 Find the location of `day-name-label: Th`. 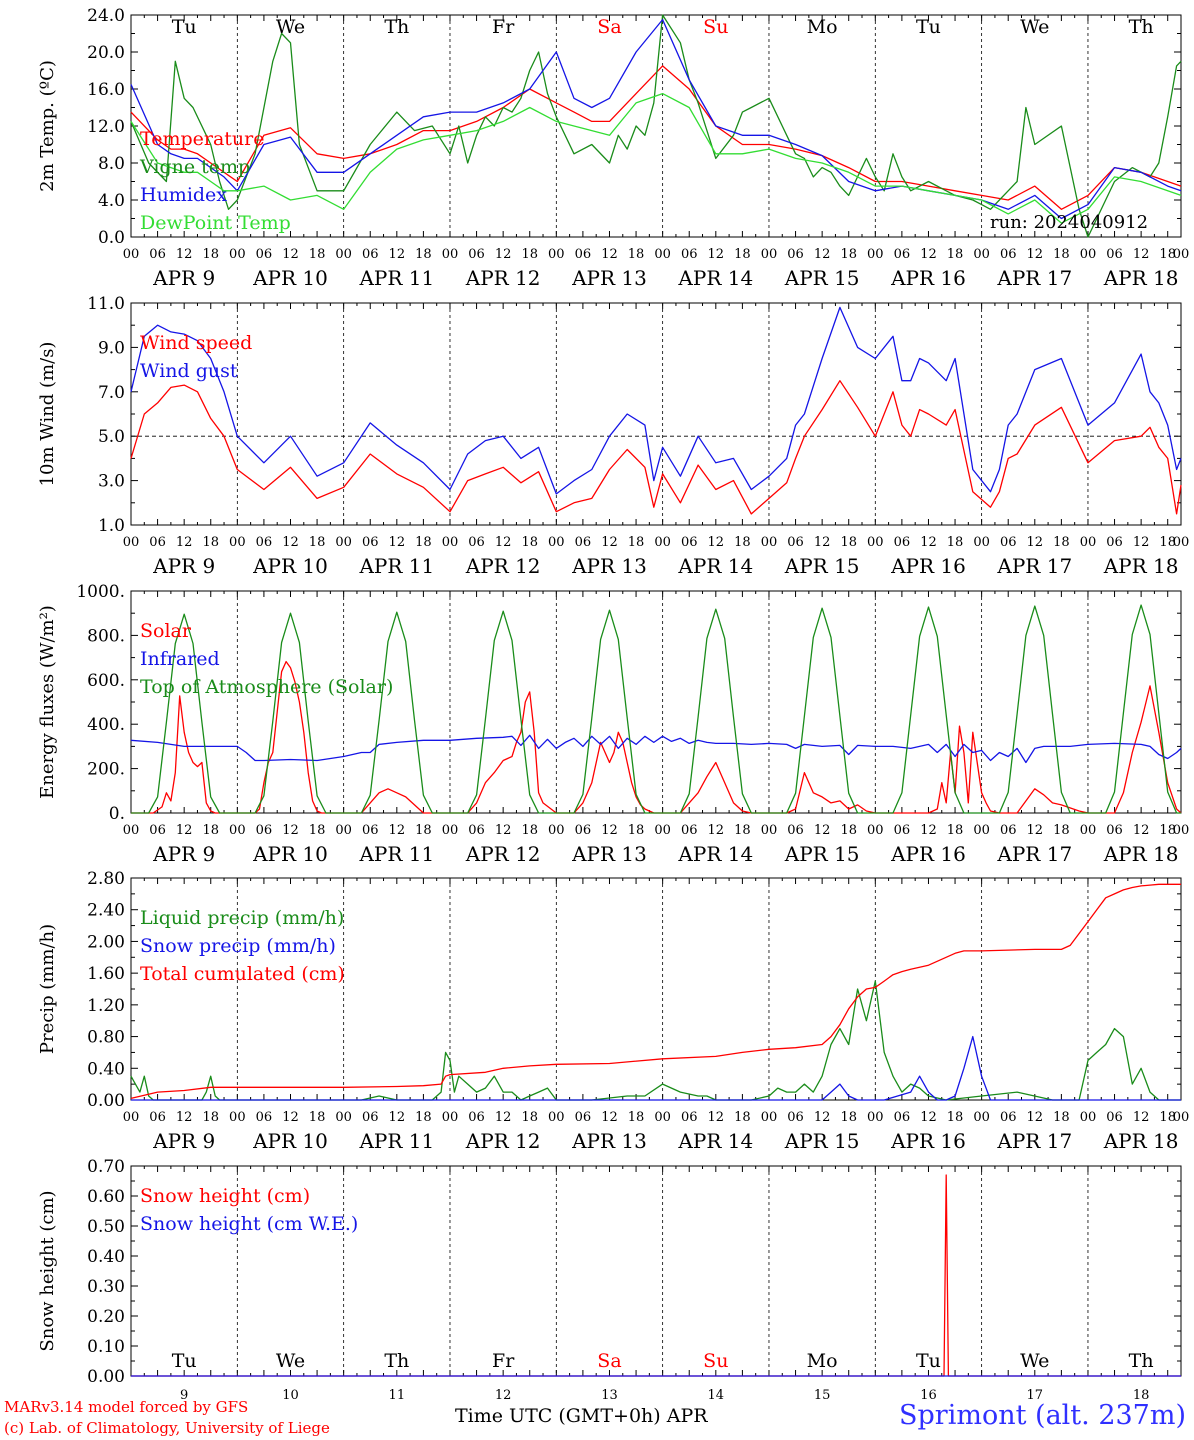

day-name-label: Th is located at coordinates (396, 27).